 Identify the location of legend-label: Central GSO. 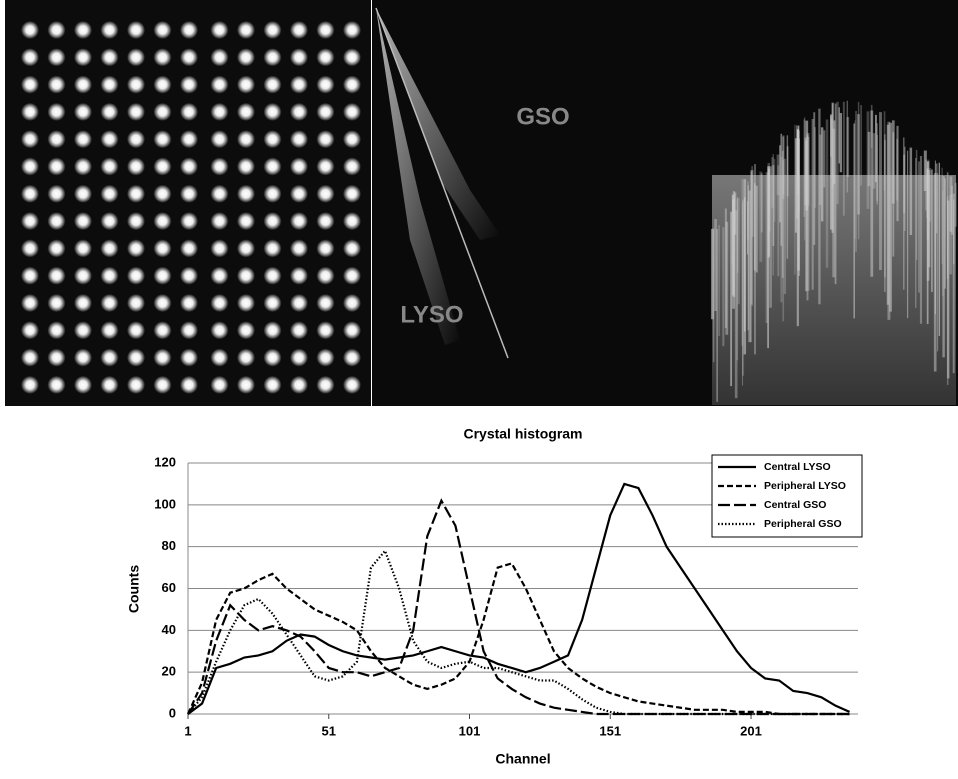
(795, 505).